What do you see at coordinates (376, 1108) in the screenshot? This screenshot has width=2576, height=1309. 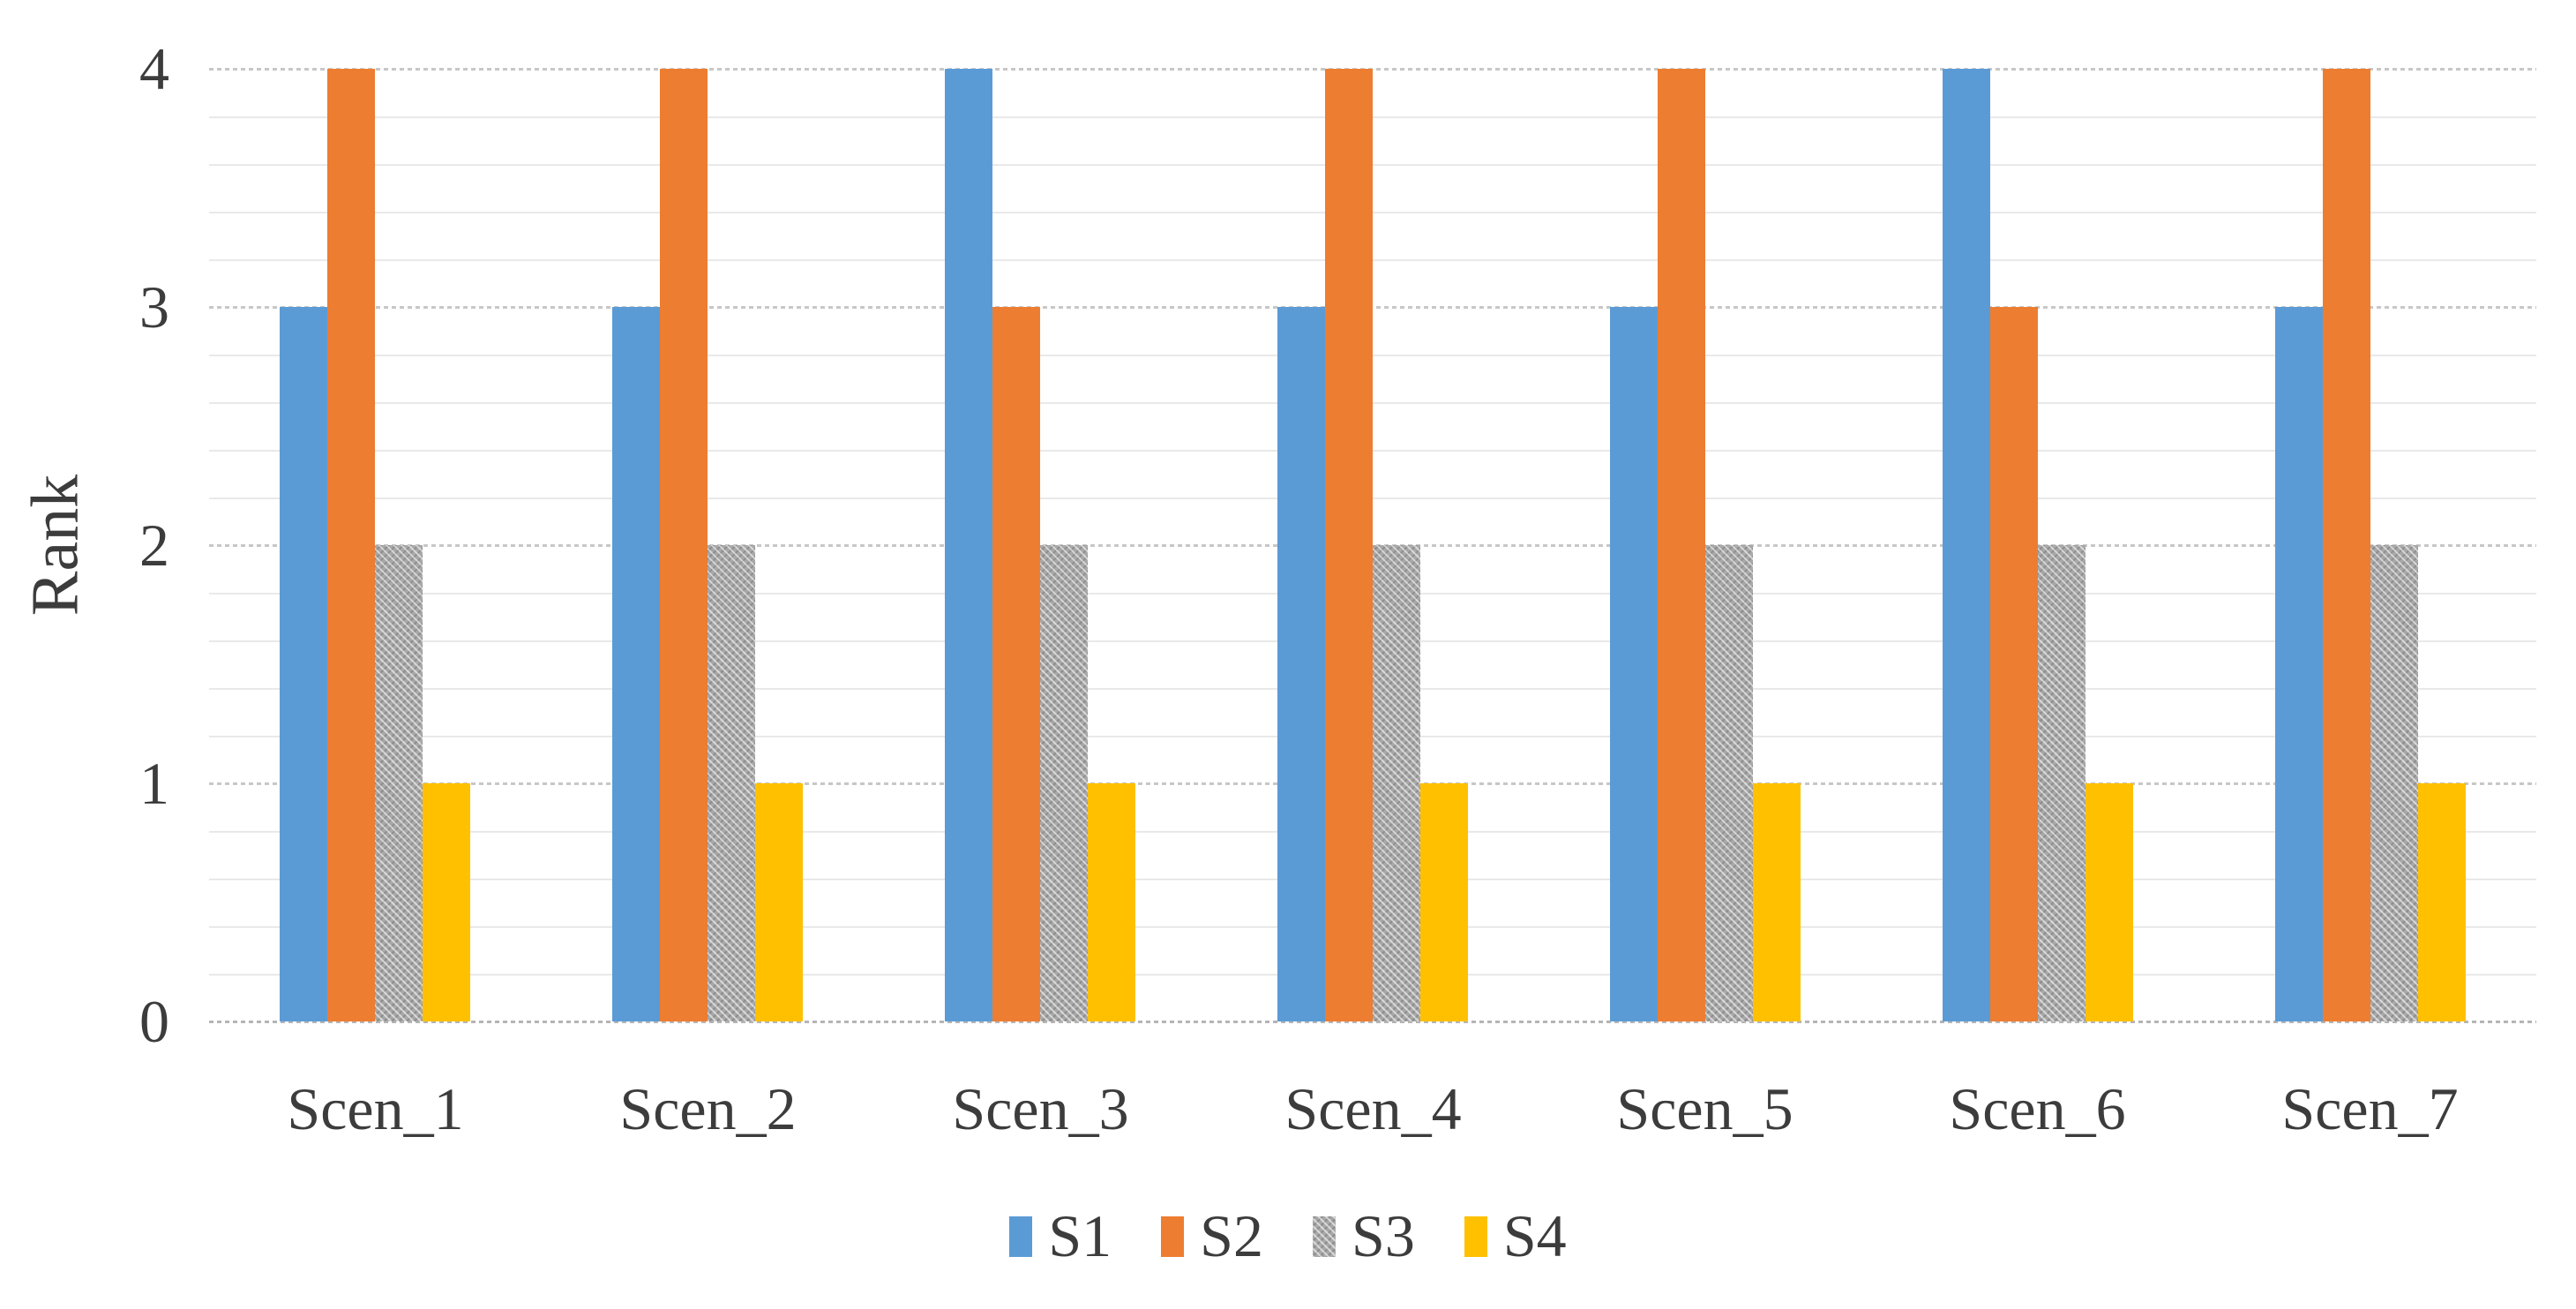 I see `x-category-label: Scen_1` at bounding box center [376, 1108].